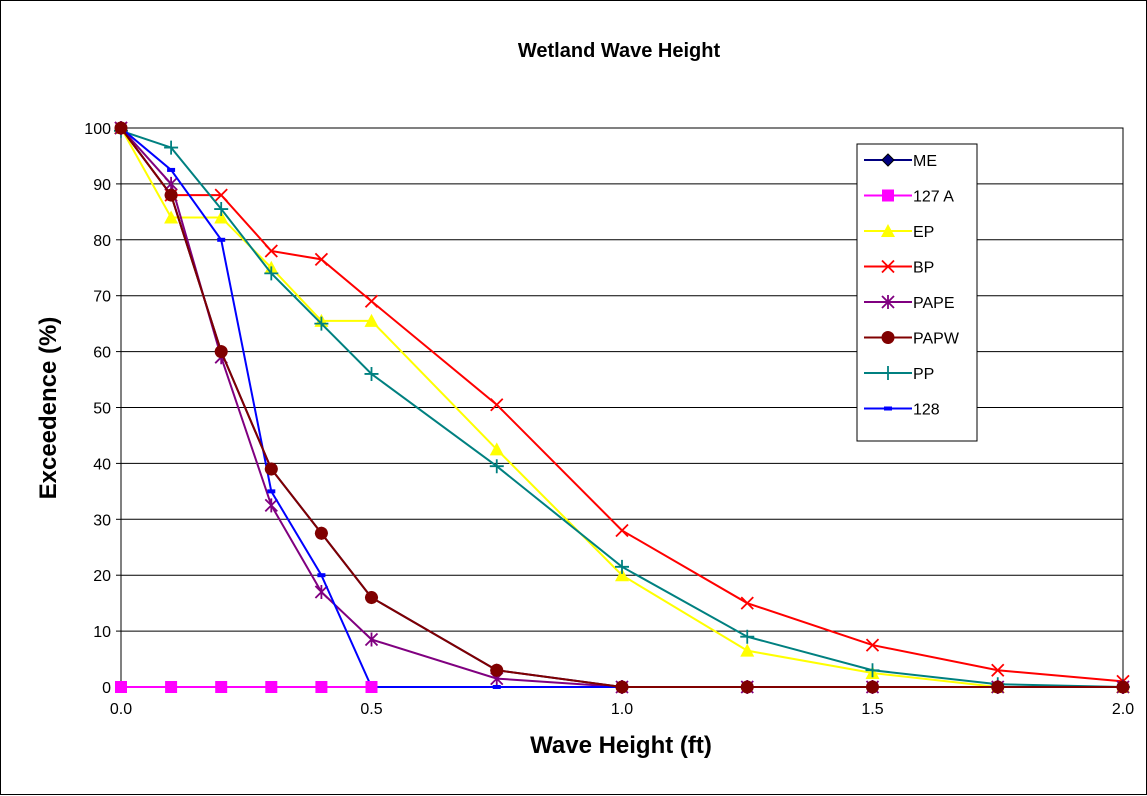 The image size is (1147, 796). Describe the element at coordinates (622, 709) in the screenshot. I see `x-tick-label: 1.0` at that location.